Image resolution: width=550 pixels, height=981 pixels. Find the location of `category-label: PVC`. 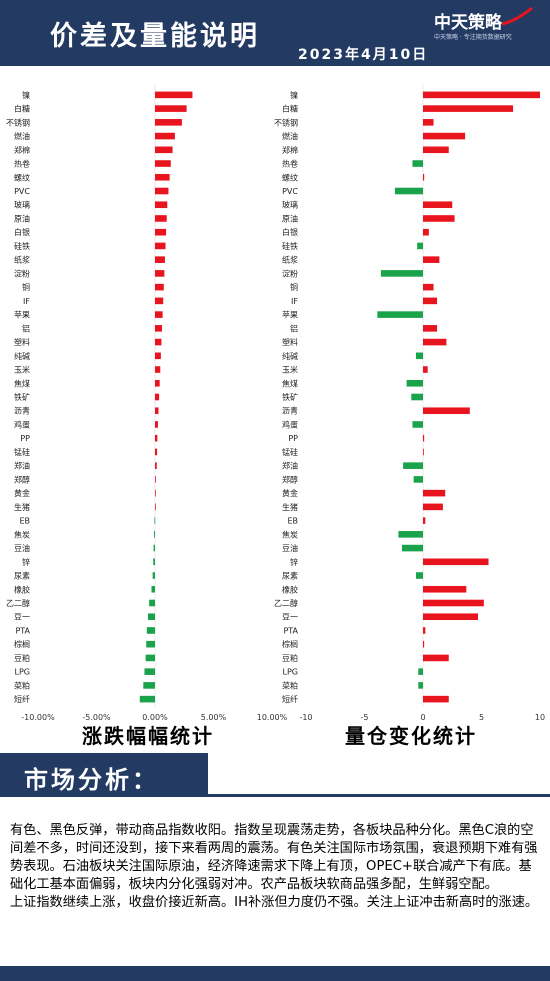

category-label: PVC is located at coordinates (22, 191).